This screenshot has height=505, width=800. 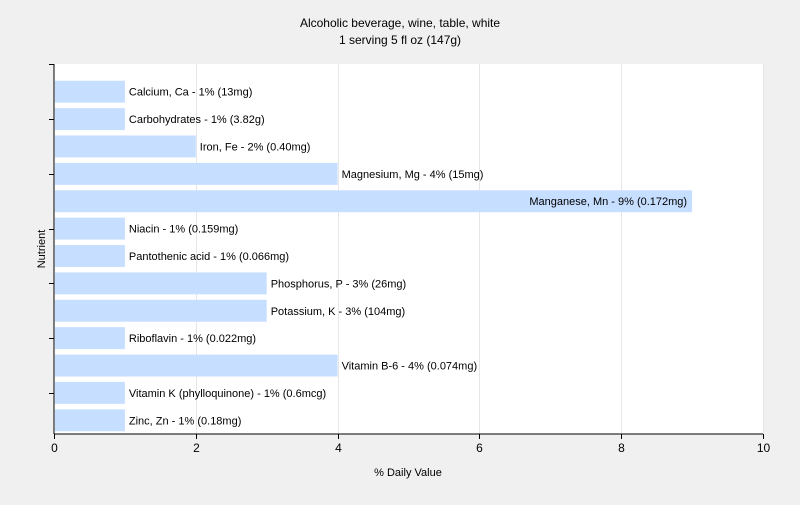 What do you see at coordinates (764, 448) in the screenshot?
I see `x-tick-label-10: 10` at bounding box center [764, 448].